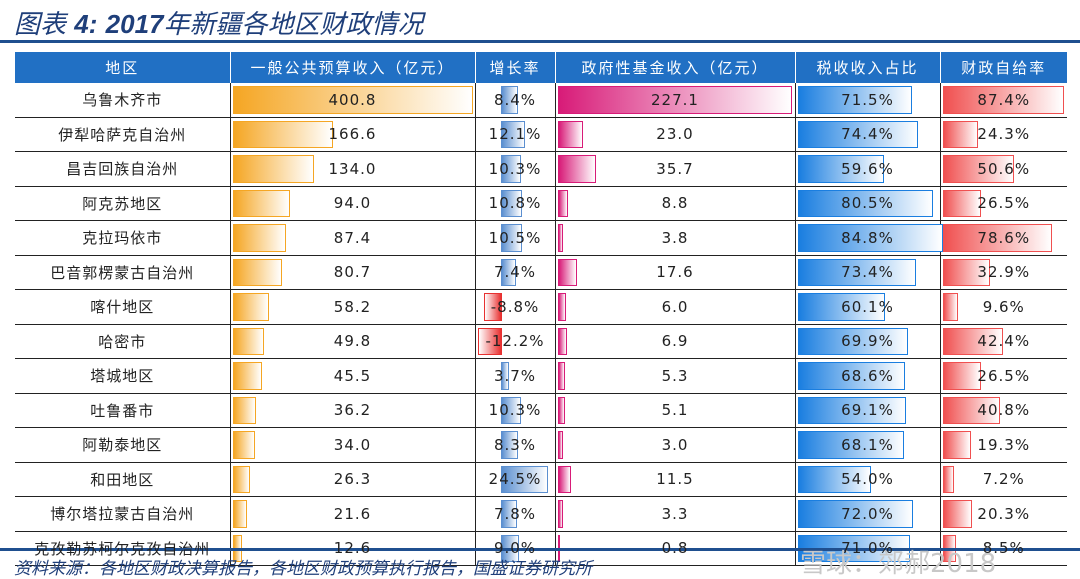 The width and height of the screenshot is (1080, 579). I want to click on table-cell: 8.8, so click(675, 203).